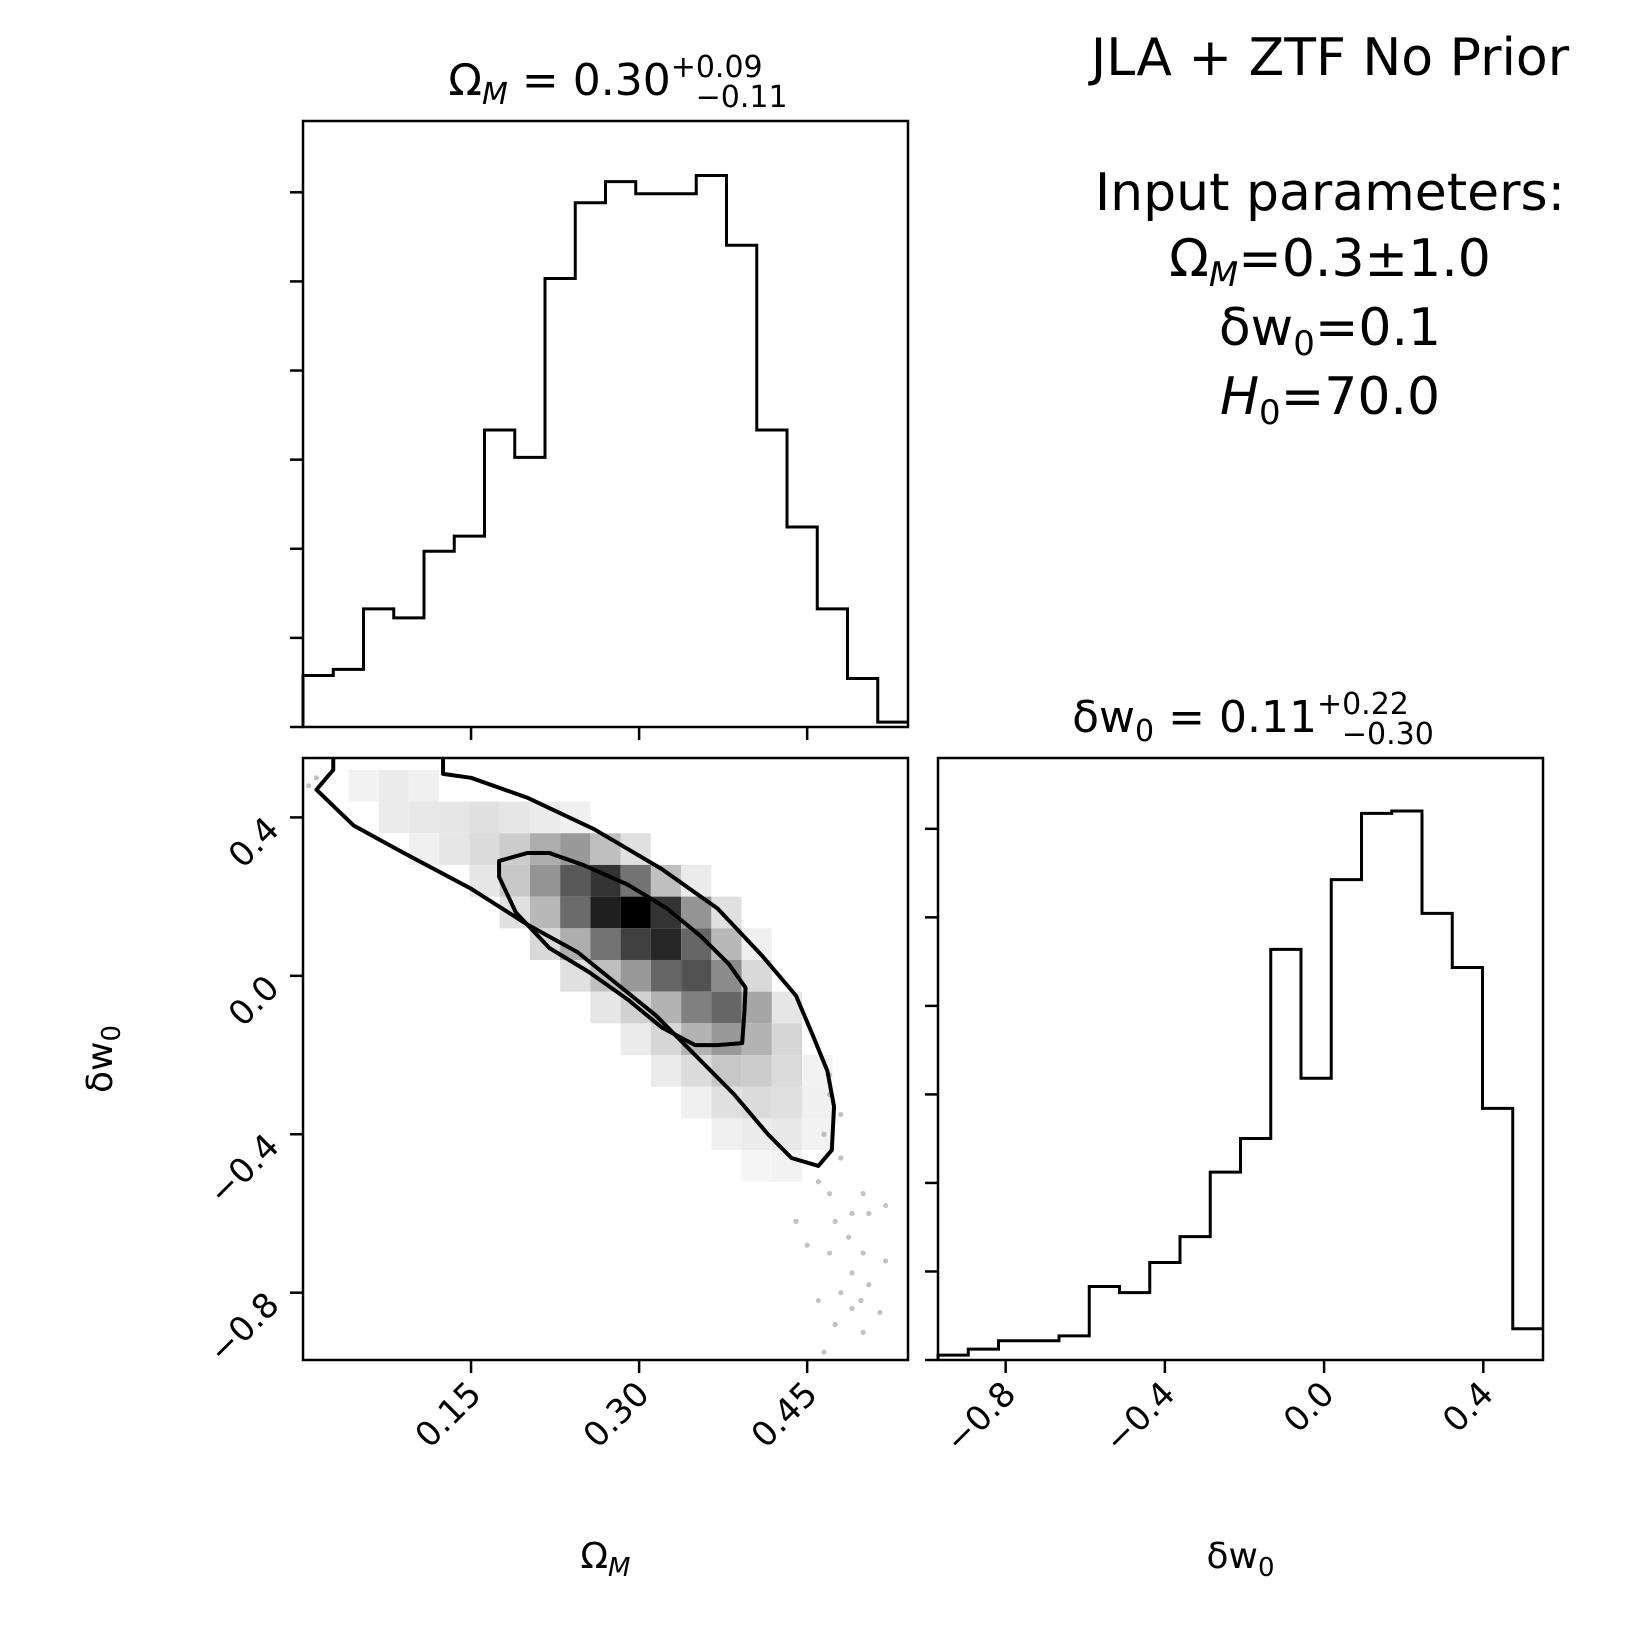  Describe the element at coordinates (1468, 1407) in the screenshot. I see `x-tick-label: 0.4` at that location.